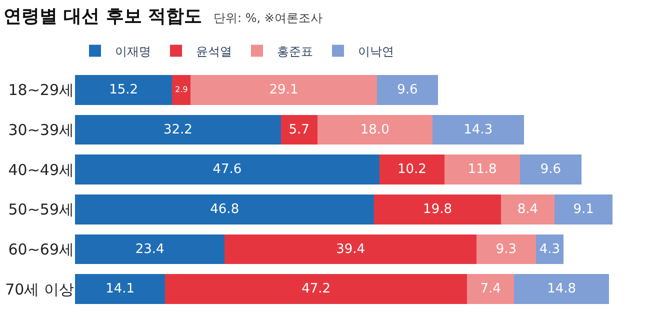 The width and height of the screenshot is (651, 314). I want to click on data-label: 18.0, so click(375, 130).